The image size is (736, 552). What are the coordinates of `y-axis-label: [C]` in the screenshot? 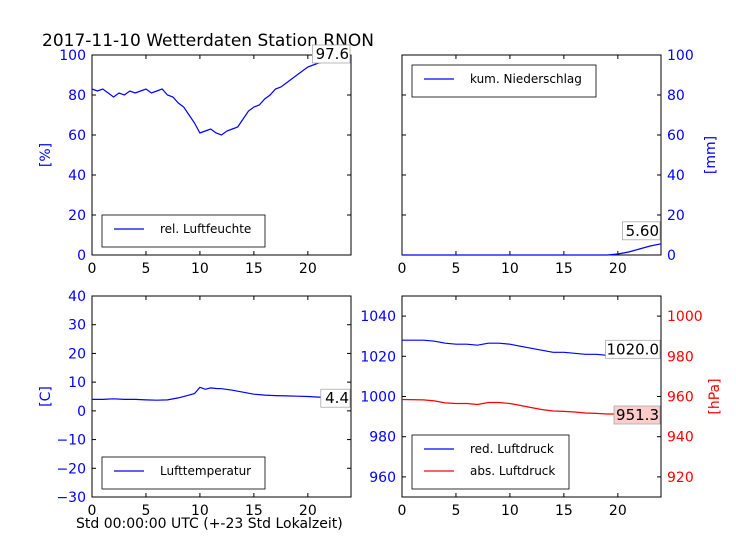 It's located at (46, 396).